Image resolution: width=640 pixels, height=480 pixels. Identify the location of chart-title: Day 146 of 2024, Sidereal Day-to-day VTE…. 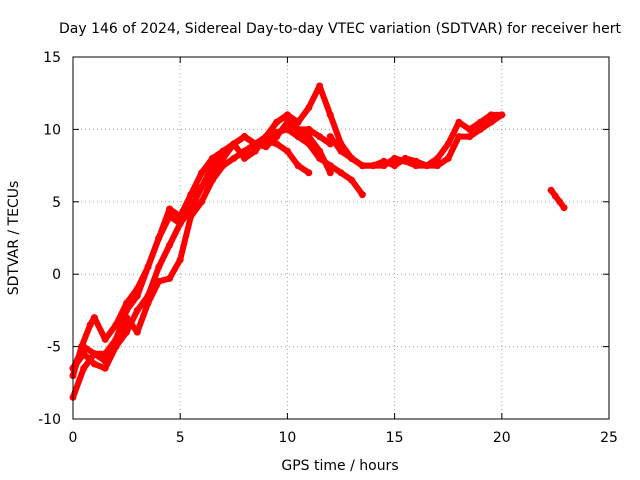
(340, 29).